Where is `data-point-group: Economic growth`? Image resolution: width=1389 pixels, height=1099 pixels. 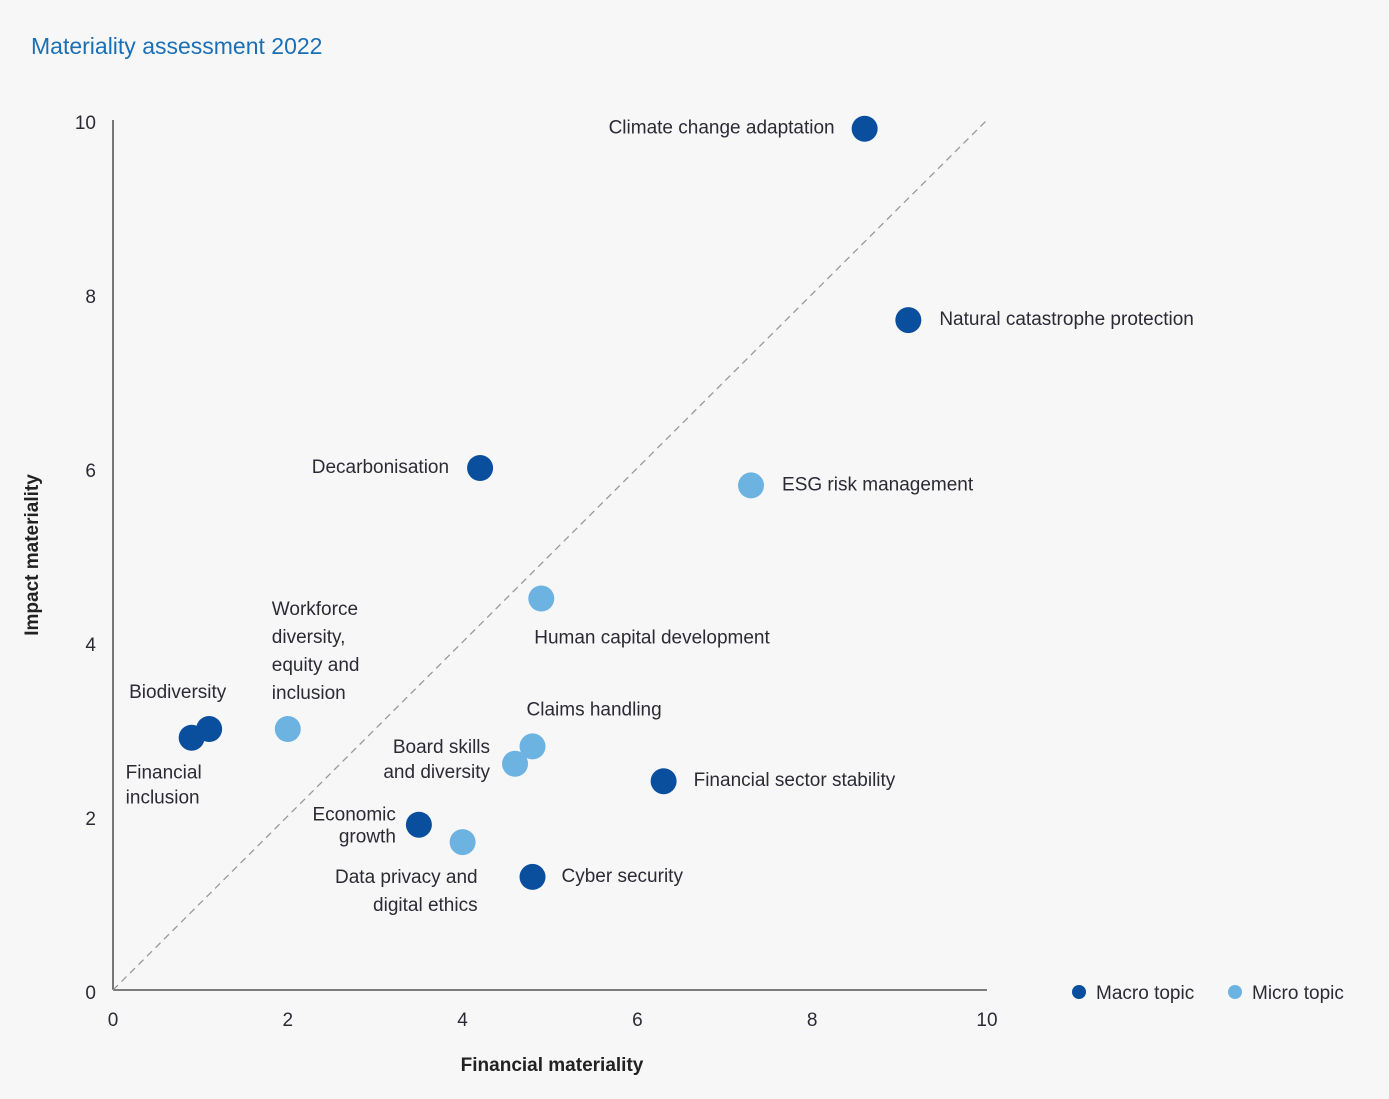 data-point-group: Economic growth is located at coordinates (372, 826).